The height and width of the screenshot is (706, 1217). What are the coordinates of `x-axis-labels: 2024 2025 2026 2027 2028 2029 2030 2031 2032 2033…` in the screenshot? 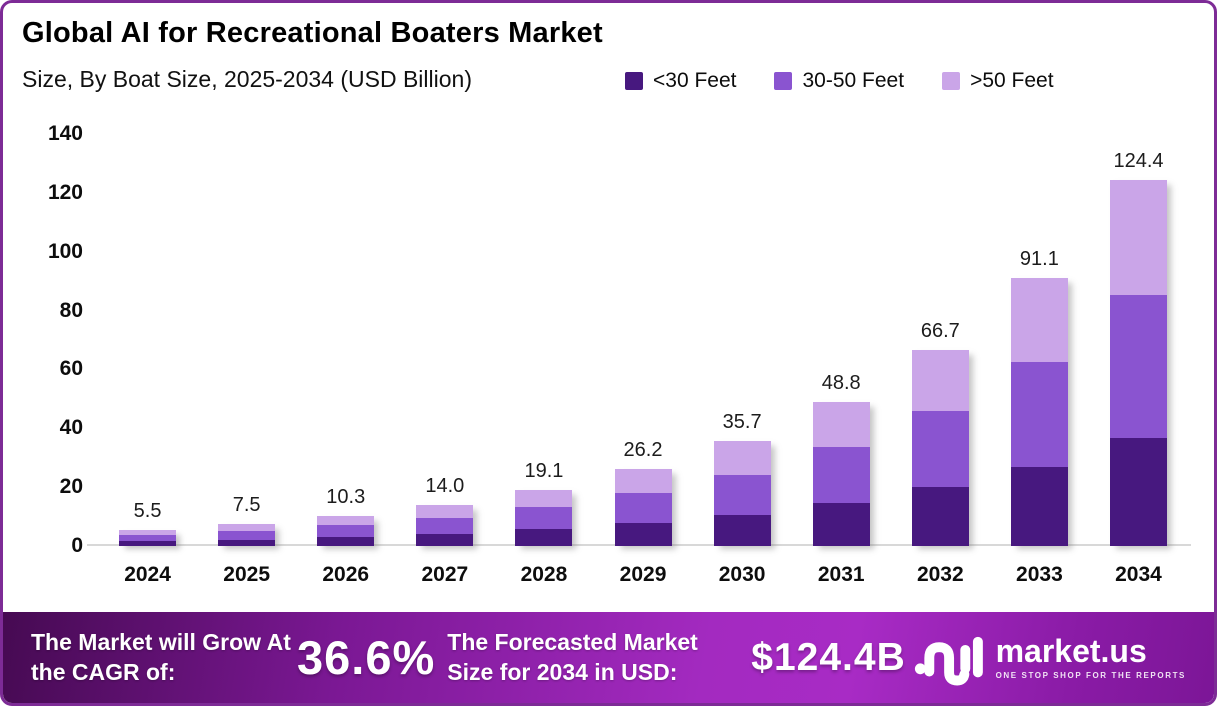 It's located at (643, 575).